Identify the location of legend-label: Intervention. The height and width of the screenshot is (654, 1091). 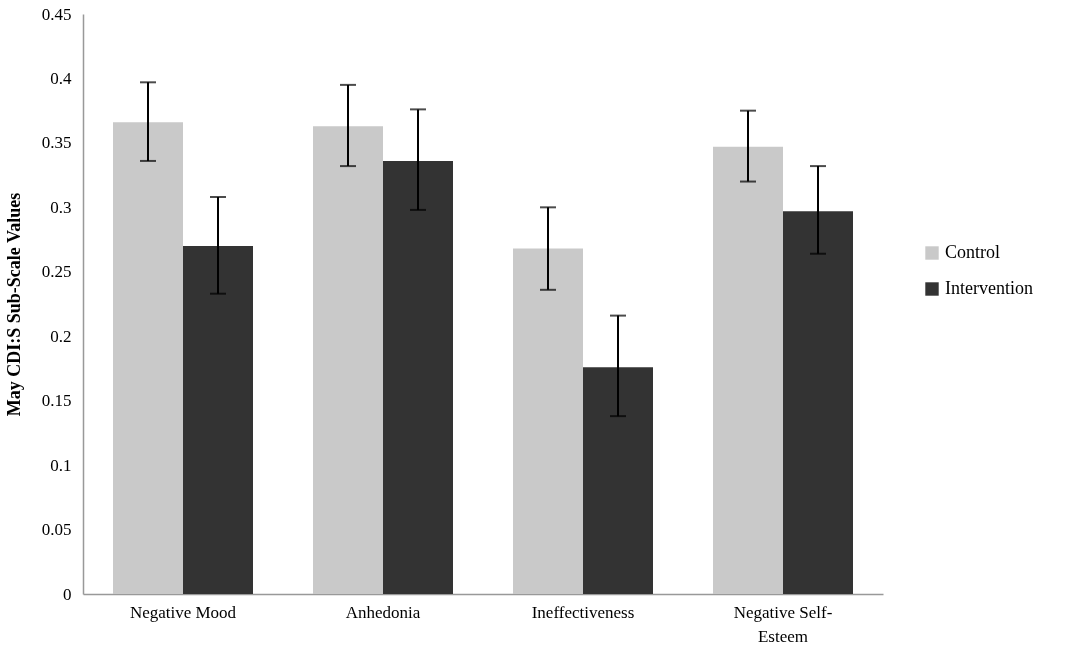
(989, 288).